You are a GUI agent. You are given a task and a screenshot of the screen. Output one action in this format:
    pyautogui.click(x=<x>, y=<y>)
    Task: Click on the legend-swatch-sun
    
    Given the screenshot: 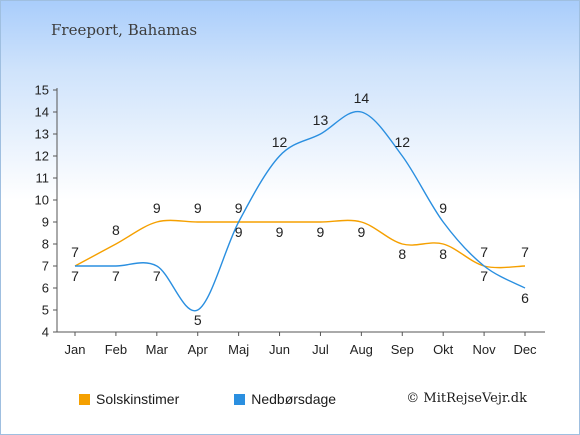 What is the action you would take?
    pyautogui.click(x=84, y=399)
    